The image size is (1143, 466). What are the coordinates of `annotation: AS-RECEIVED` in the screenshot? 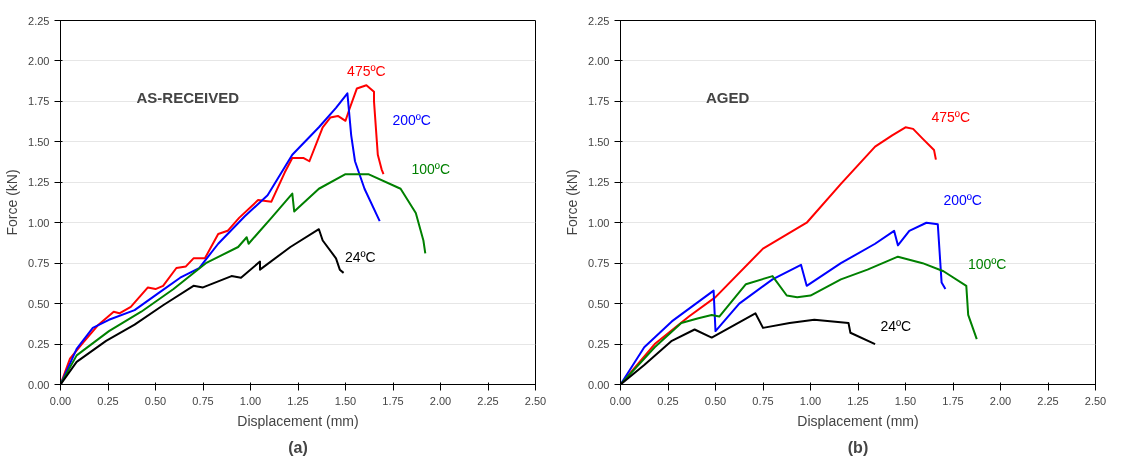 It's located at (188, 98).